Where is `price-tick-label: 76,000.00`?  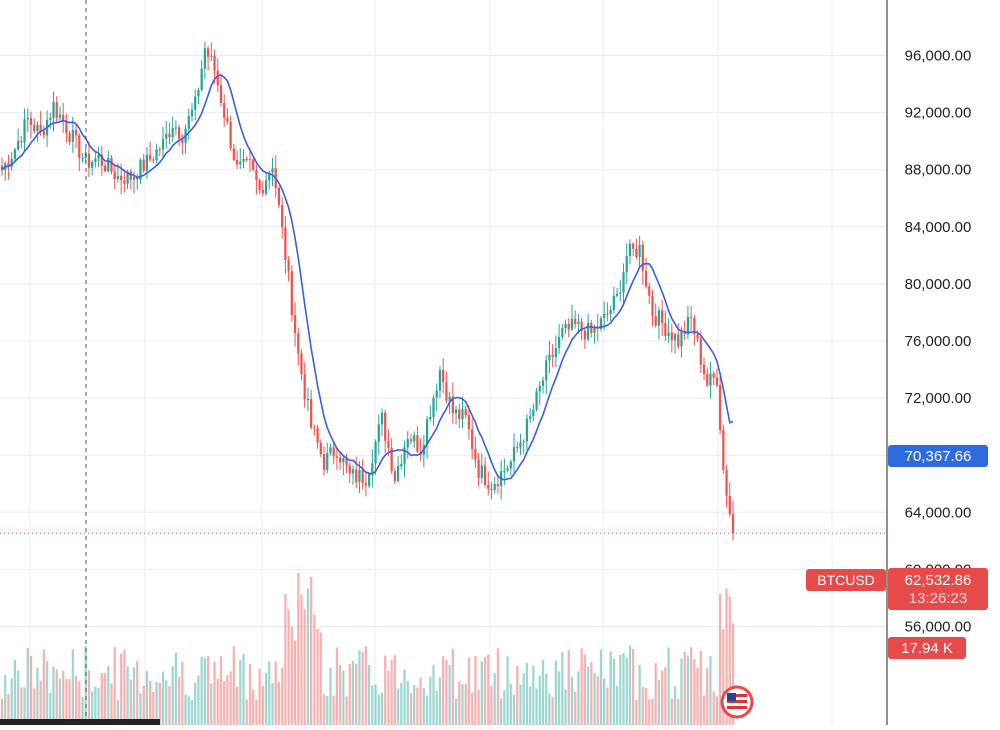
price-tick-label: 76,000.00 is located at coordinates (938, 341).